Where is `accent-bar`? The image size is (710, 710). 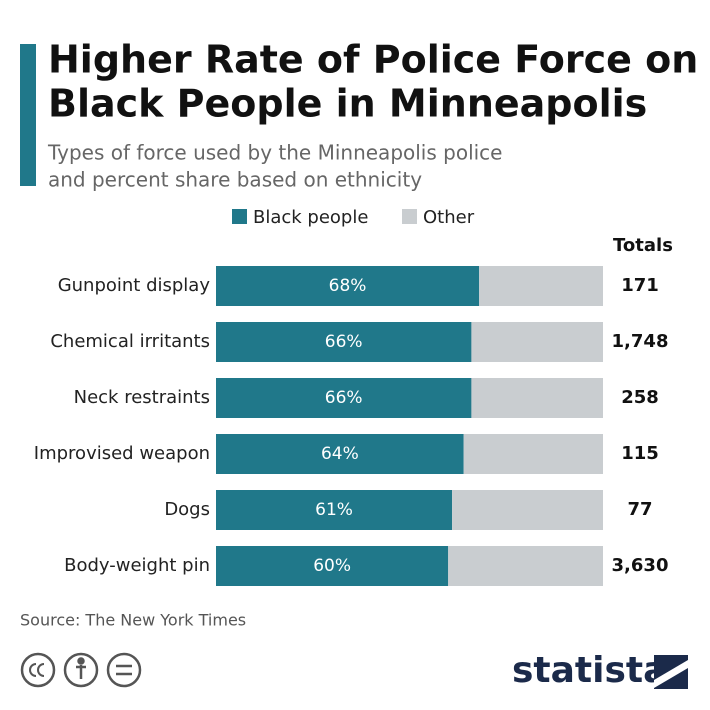 accent-bar is located at coordinates (28, 115).